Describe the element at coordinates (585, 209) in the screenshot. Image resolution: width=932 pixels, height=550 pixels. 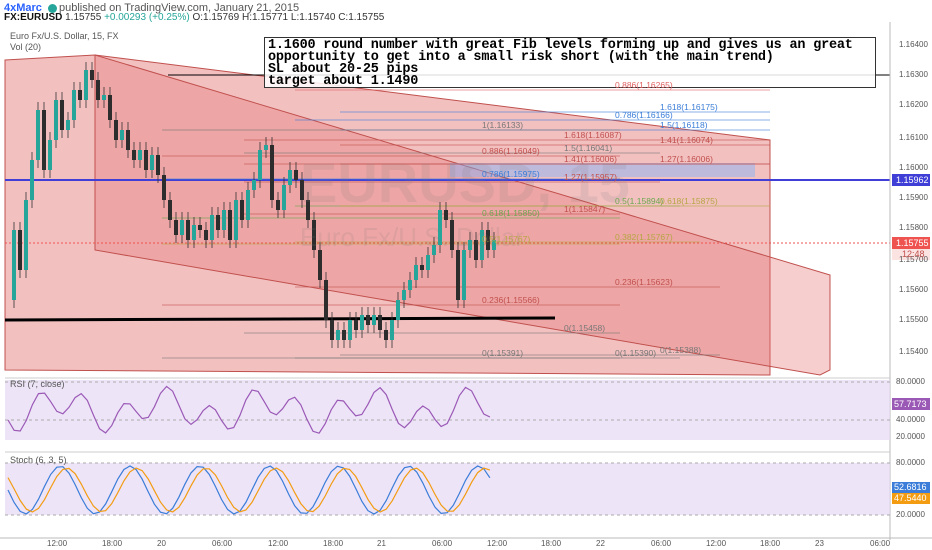
I see `fib-level-label: 1(1.15847)` at that location.